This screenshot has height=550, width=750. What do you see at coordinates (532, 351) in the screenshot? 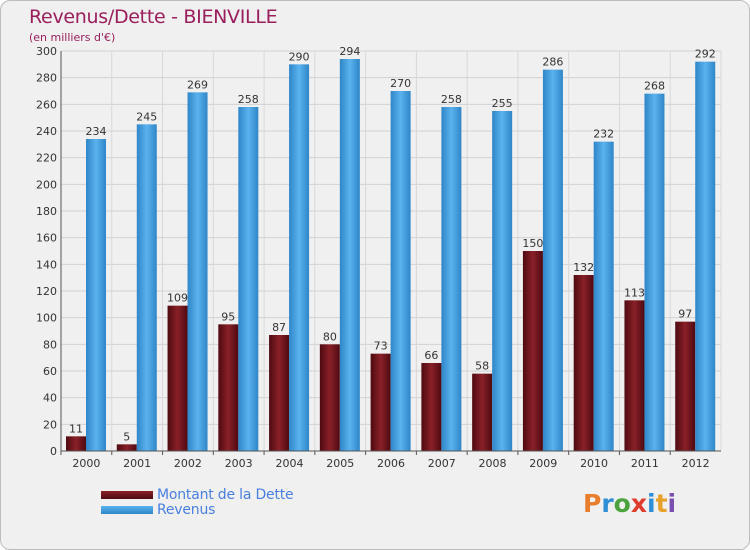
I see `bar-dette-2009` at bounding box center [532, 351].